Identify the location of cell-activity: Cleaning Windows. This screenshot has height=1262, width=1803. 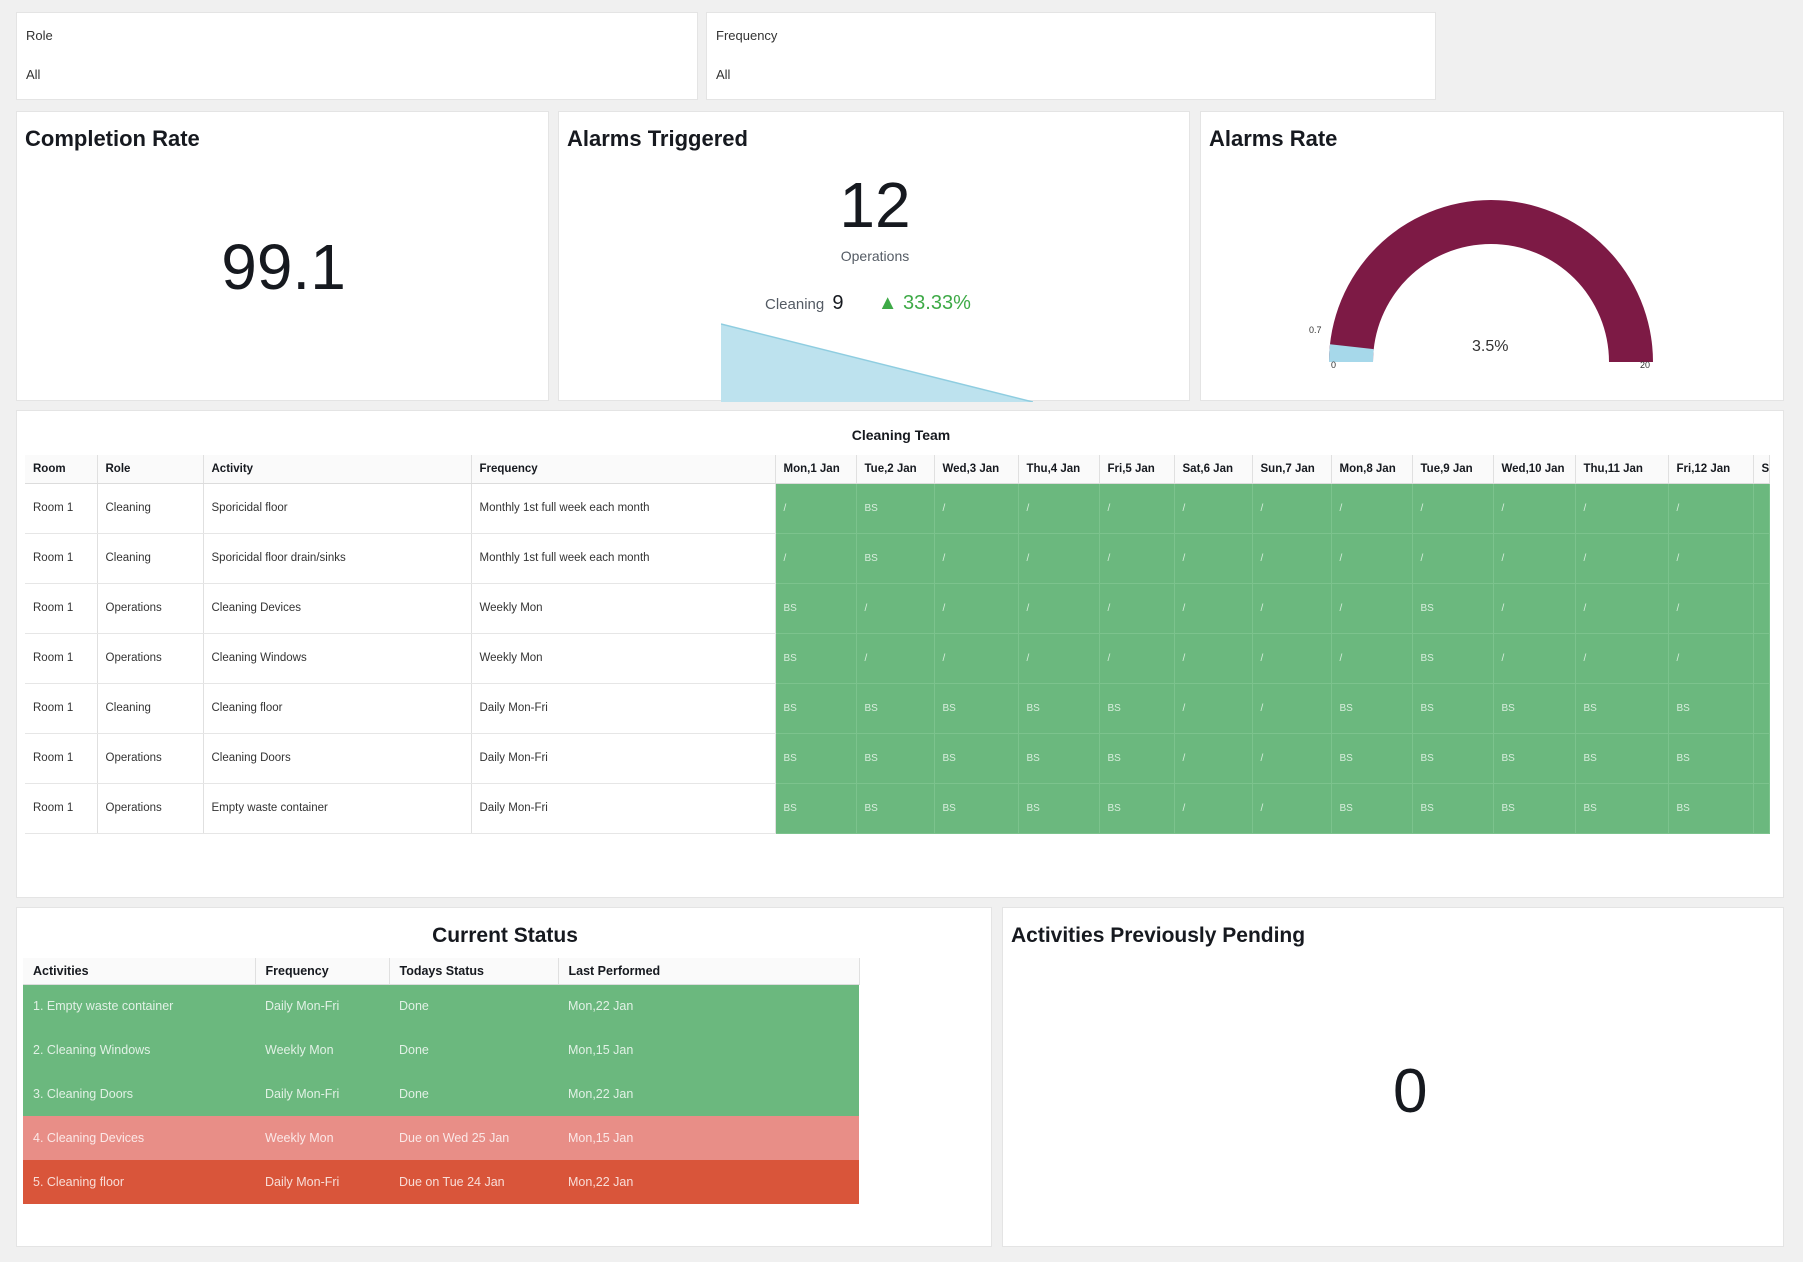
(337, 658).